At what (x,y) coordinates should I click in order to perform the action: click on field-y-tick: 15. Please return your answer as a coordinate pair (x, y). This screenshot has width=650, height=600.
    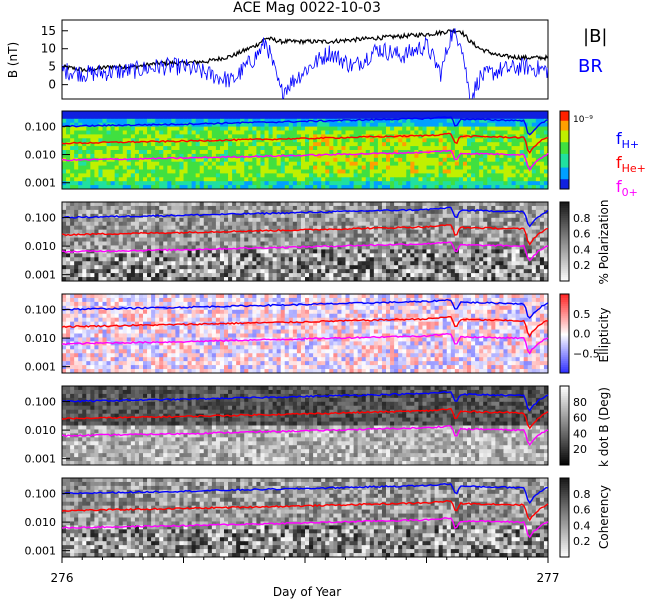
    Looking at the image, I should click on (48, 31).